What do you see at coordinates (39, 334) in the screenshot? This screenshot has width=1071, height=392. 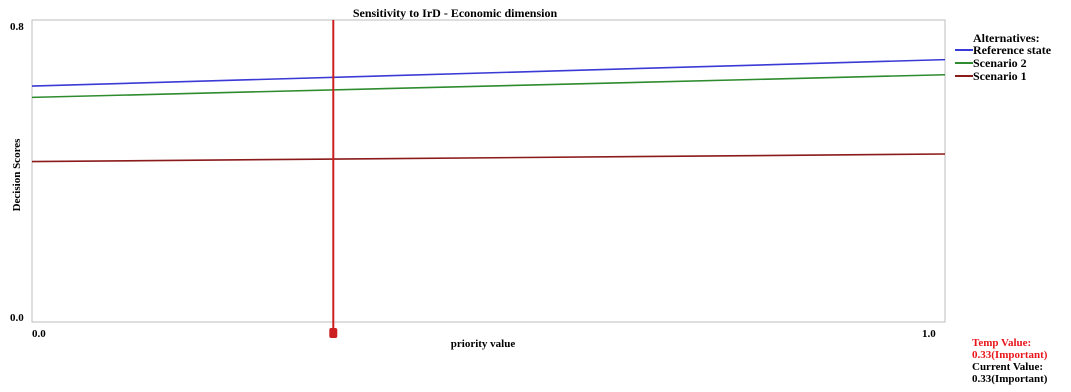 I see `x-tick-label-left: 0.0` at bounding box center [39, 334].